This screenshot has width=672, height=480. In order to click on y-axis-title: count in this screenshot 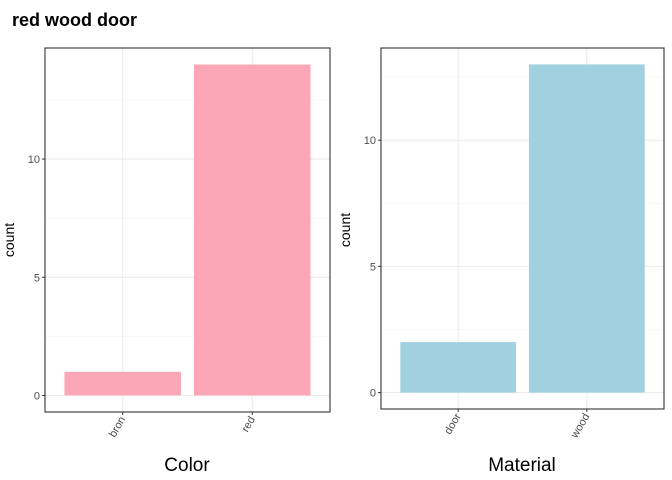, I will do `click(9, 240)`.